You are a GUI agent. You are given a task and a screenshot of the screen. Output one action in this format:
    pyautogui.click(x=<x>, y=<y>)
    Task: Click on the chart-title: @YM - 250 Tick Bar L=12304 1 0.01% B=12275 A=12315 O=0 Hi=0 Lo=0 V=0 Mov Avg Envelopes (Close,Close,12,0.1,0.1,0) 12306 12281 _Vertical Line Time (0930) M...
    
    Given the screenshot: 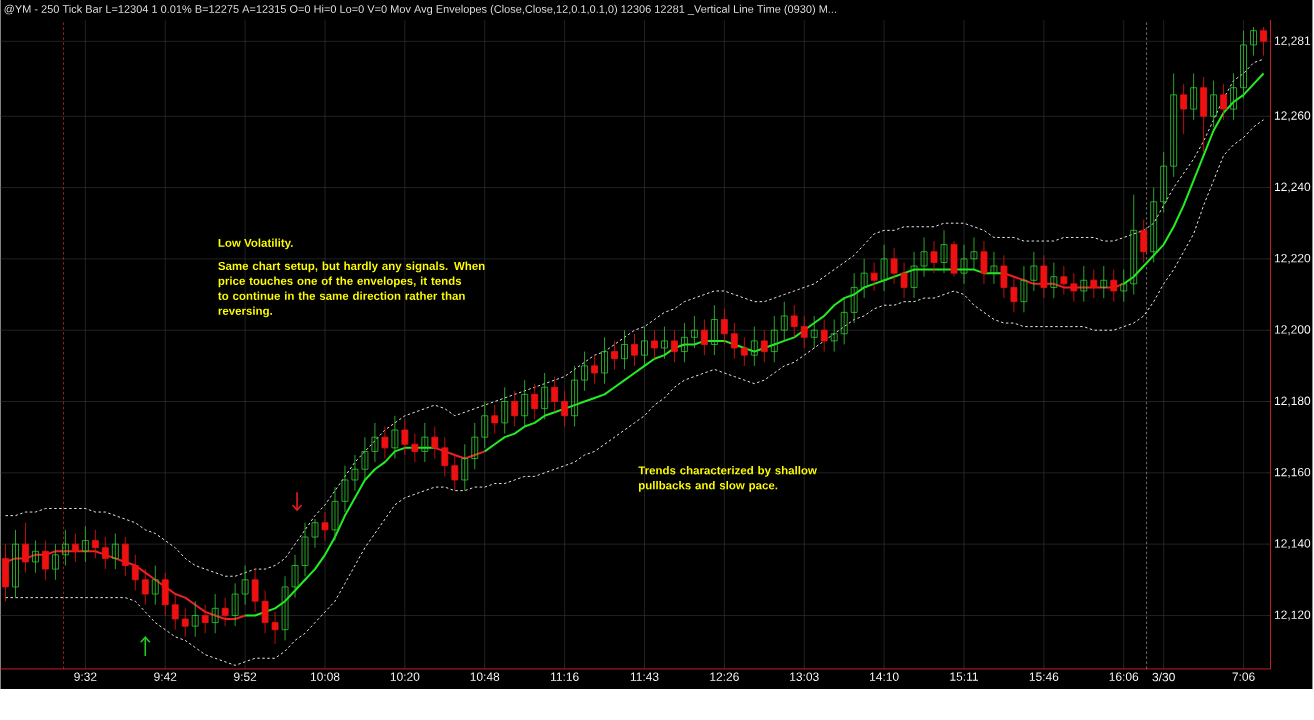 What is the action you would take?
    pyautogui.click(x=420, y=10)
    